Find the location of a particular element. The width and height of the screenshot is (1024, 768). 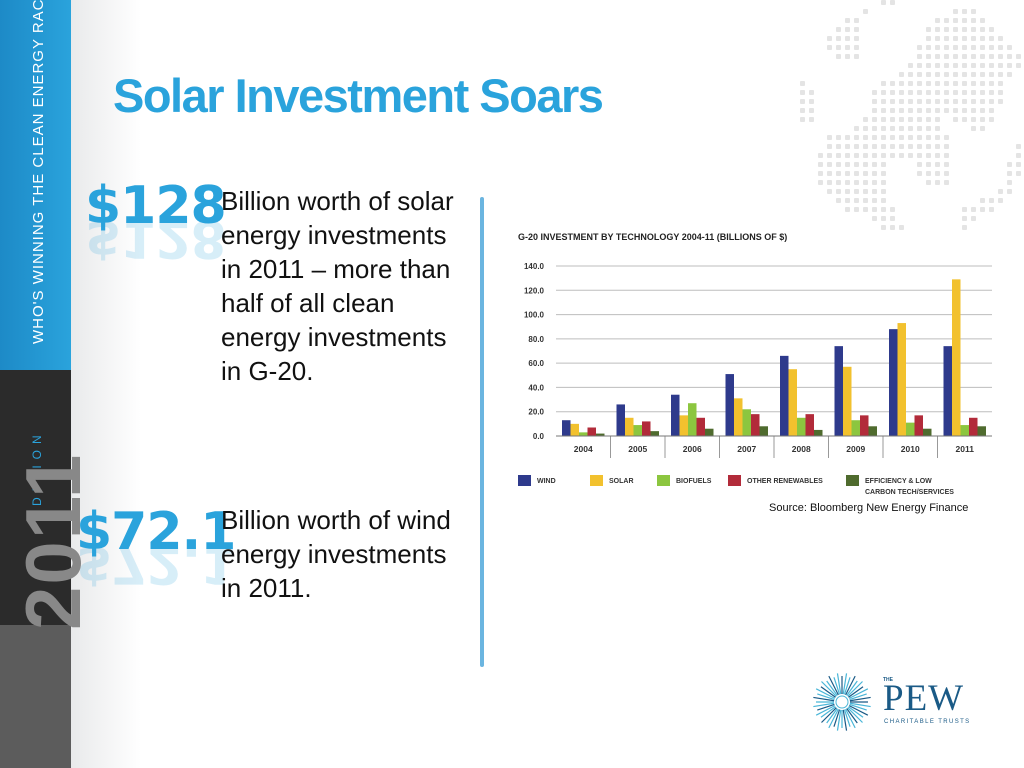

pew-logo-the: THE is located at coordinates (888, 680).